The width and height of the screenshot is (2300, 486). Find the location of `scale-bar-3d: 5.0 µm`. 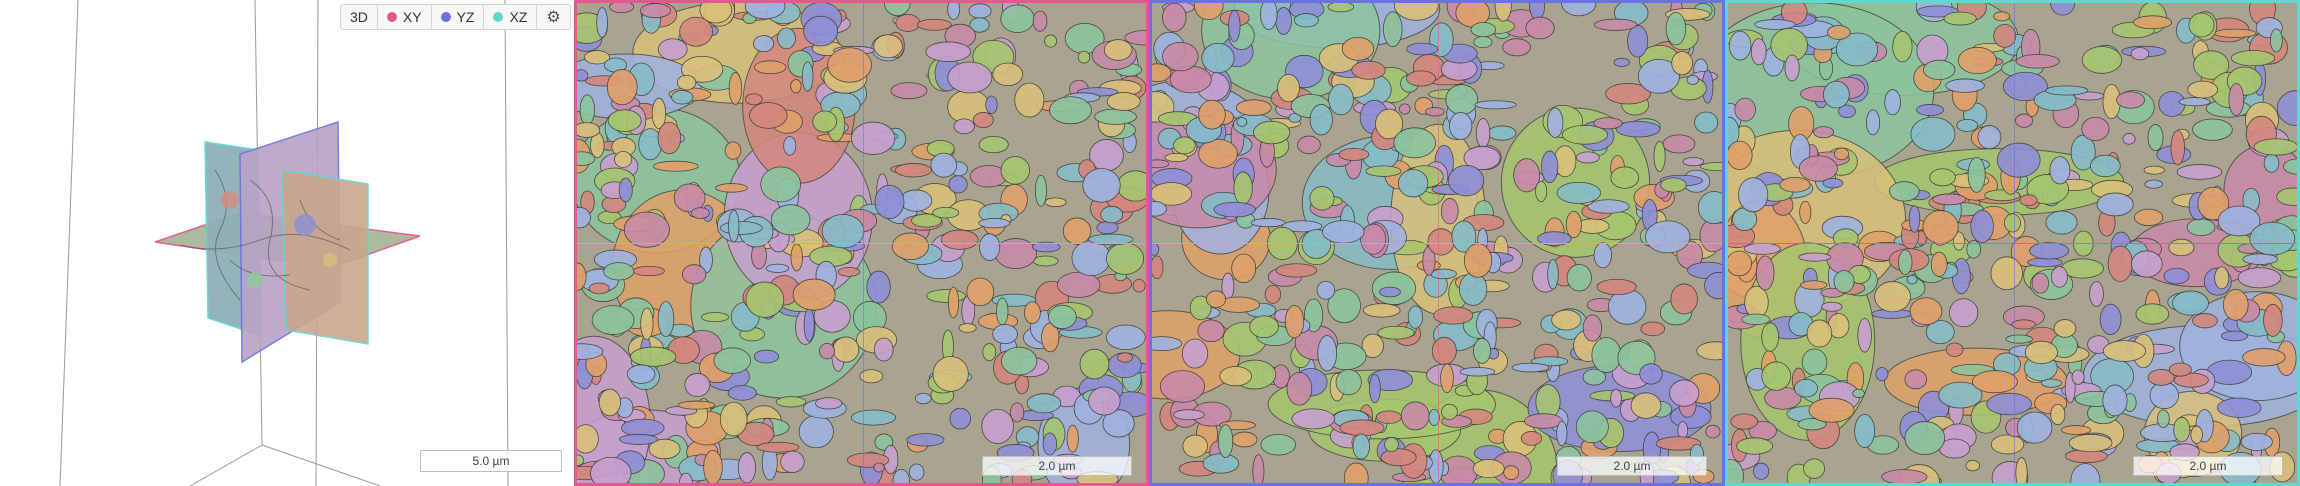

scale-bar-3d: 5.0 µm is located at coordinates (491, 461).